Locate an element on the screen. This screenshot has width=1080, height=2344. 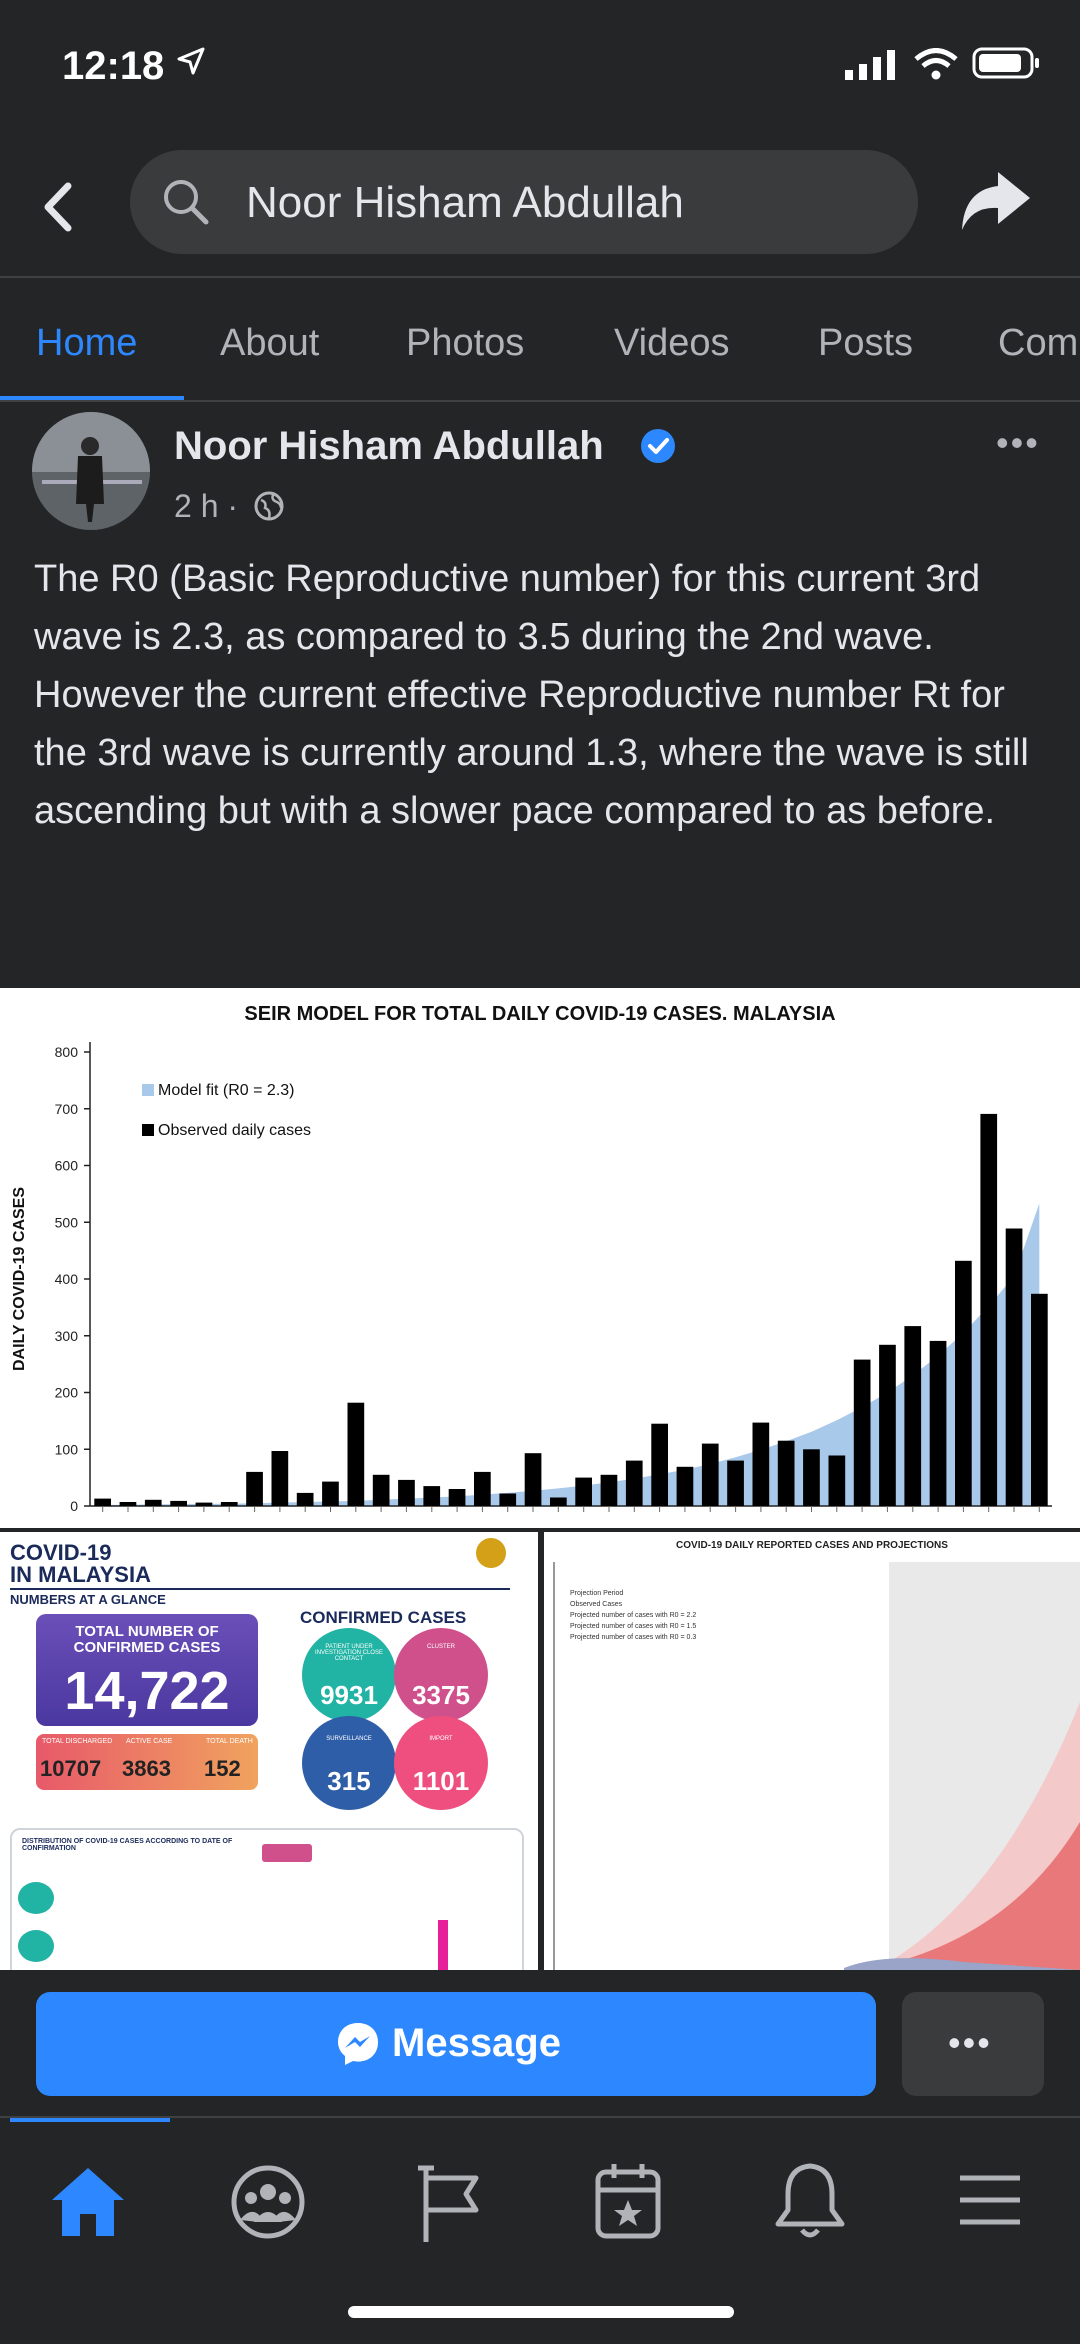
surveillance-value: 315 is located at coordinates (349, 1781).